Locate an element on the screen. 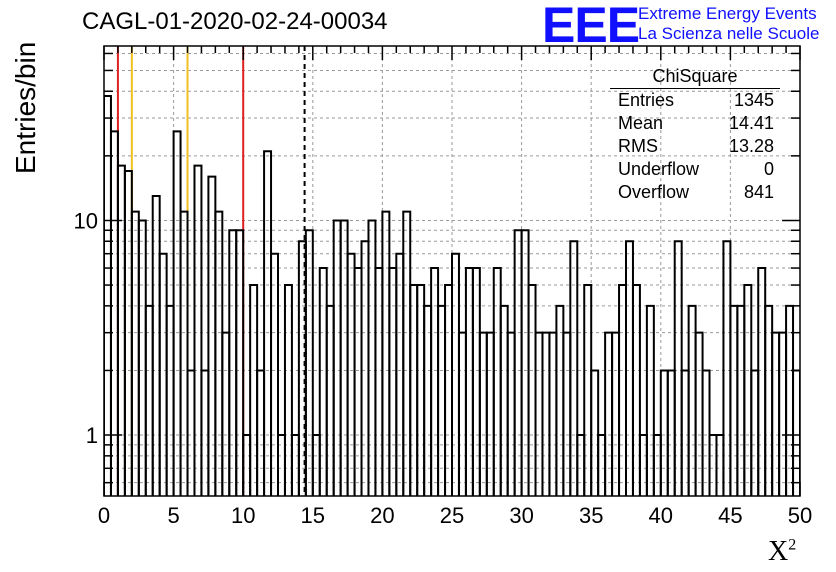 This screenshot has width=836, height=572. stats-label: RMS is located at coordinates (638, 146).